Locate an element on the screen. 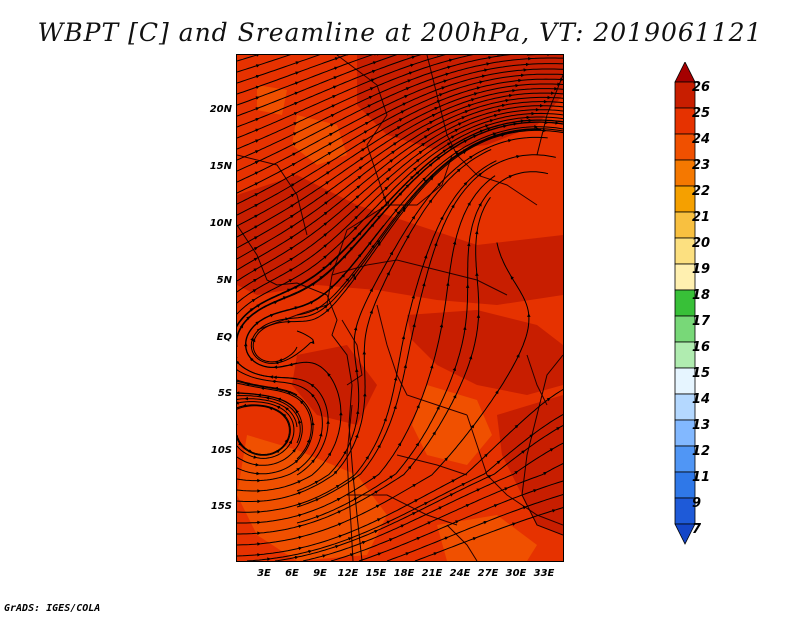  lon-label: 3E is located at coordinates (264, 573).